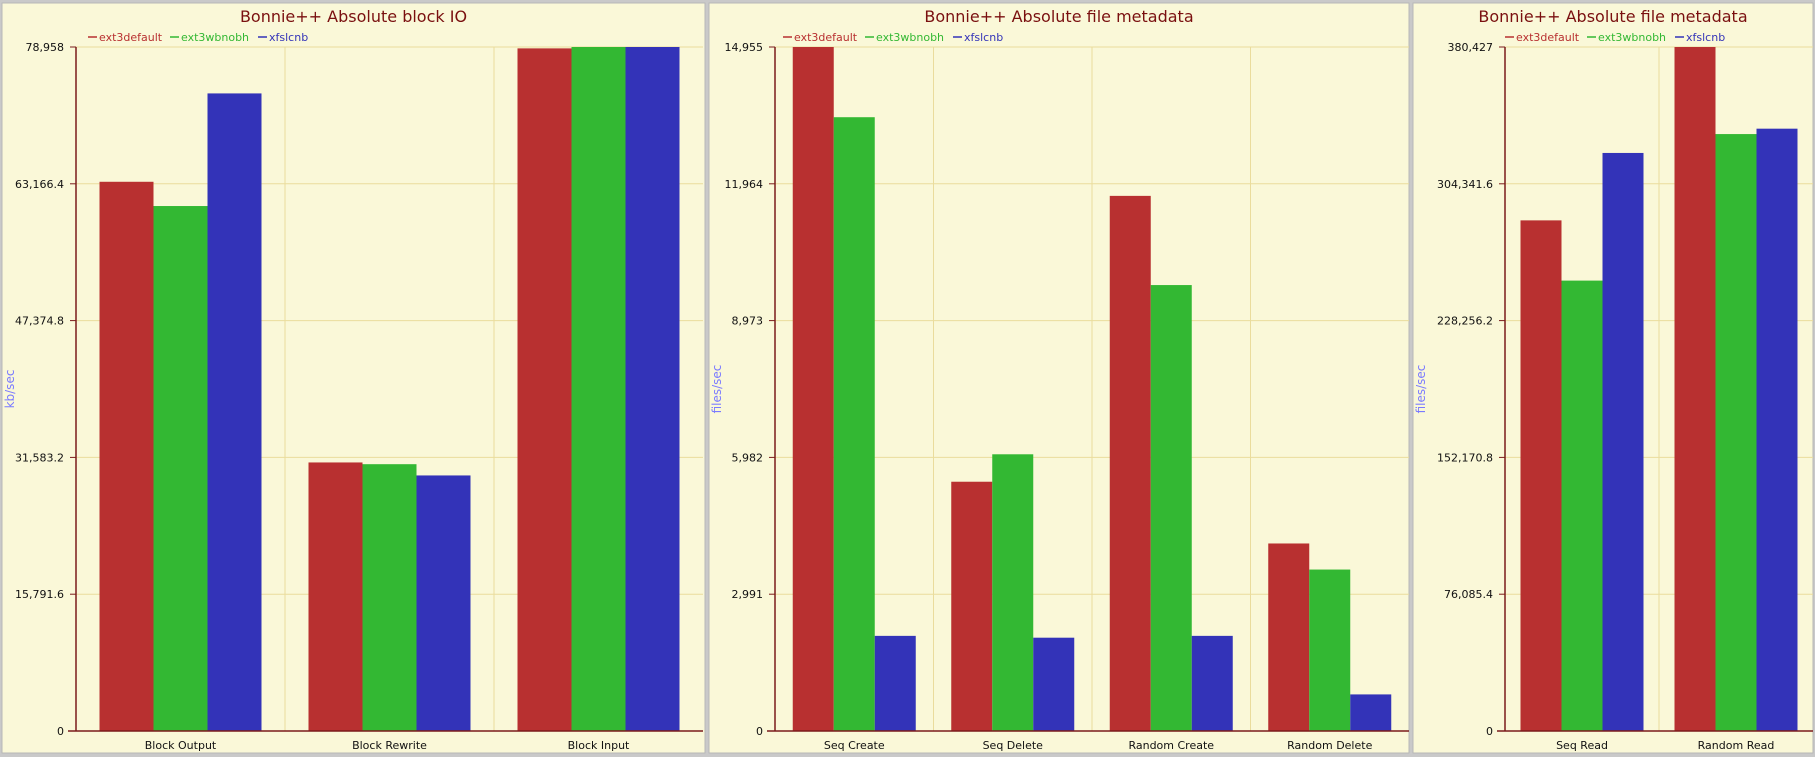 The height and width of the screenshot is (757, 1815). What do you see at coordinates (39, 321) in the screenshot?
I see `y-tick-label: 47,374.8` at bounding box center [39, 321].